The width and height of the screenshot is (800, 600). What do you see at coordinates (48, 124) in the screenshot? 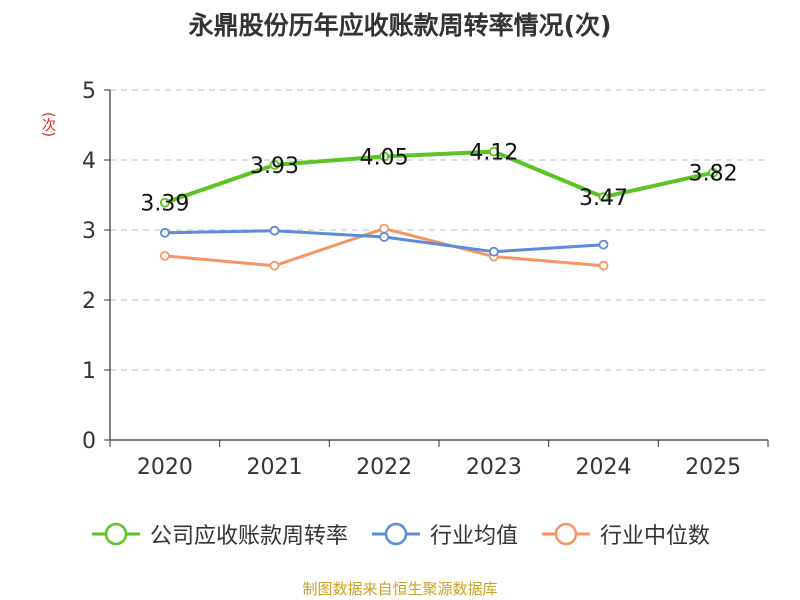
I see `y-axis-label: (次)` at bounding box center [48, 124].